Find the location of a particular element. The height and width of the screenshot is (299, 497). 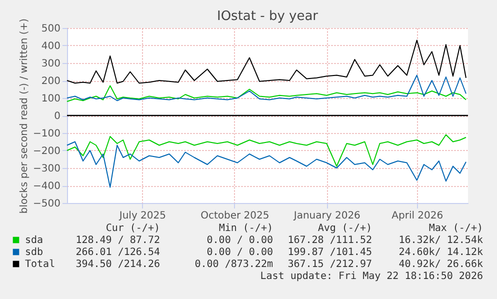

text: 367.15 /212.97 is located at coordinates (330, 264).